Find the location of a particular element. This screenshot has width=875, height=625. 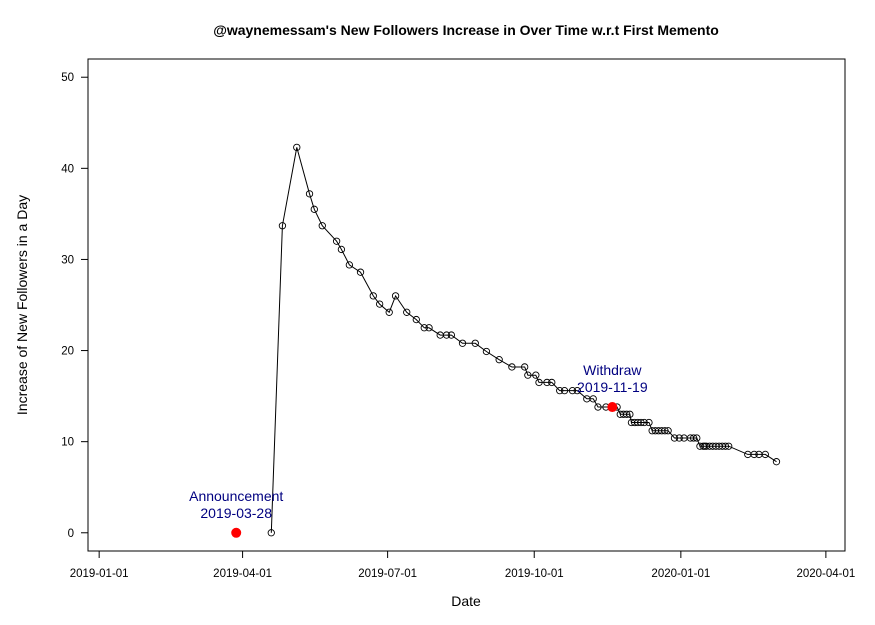

y-axis: 0 10 20 30 40 50 is located at coordinates (75, 306).